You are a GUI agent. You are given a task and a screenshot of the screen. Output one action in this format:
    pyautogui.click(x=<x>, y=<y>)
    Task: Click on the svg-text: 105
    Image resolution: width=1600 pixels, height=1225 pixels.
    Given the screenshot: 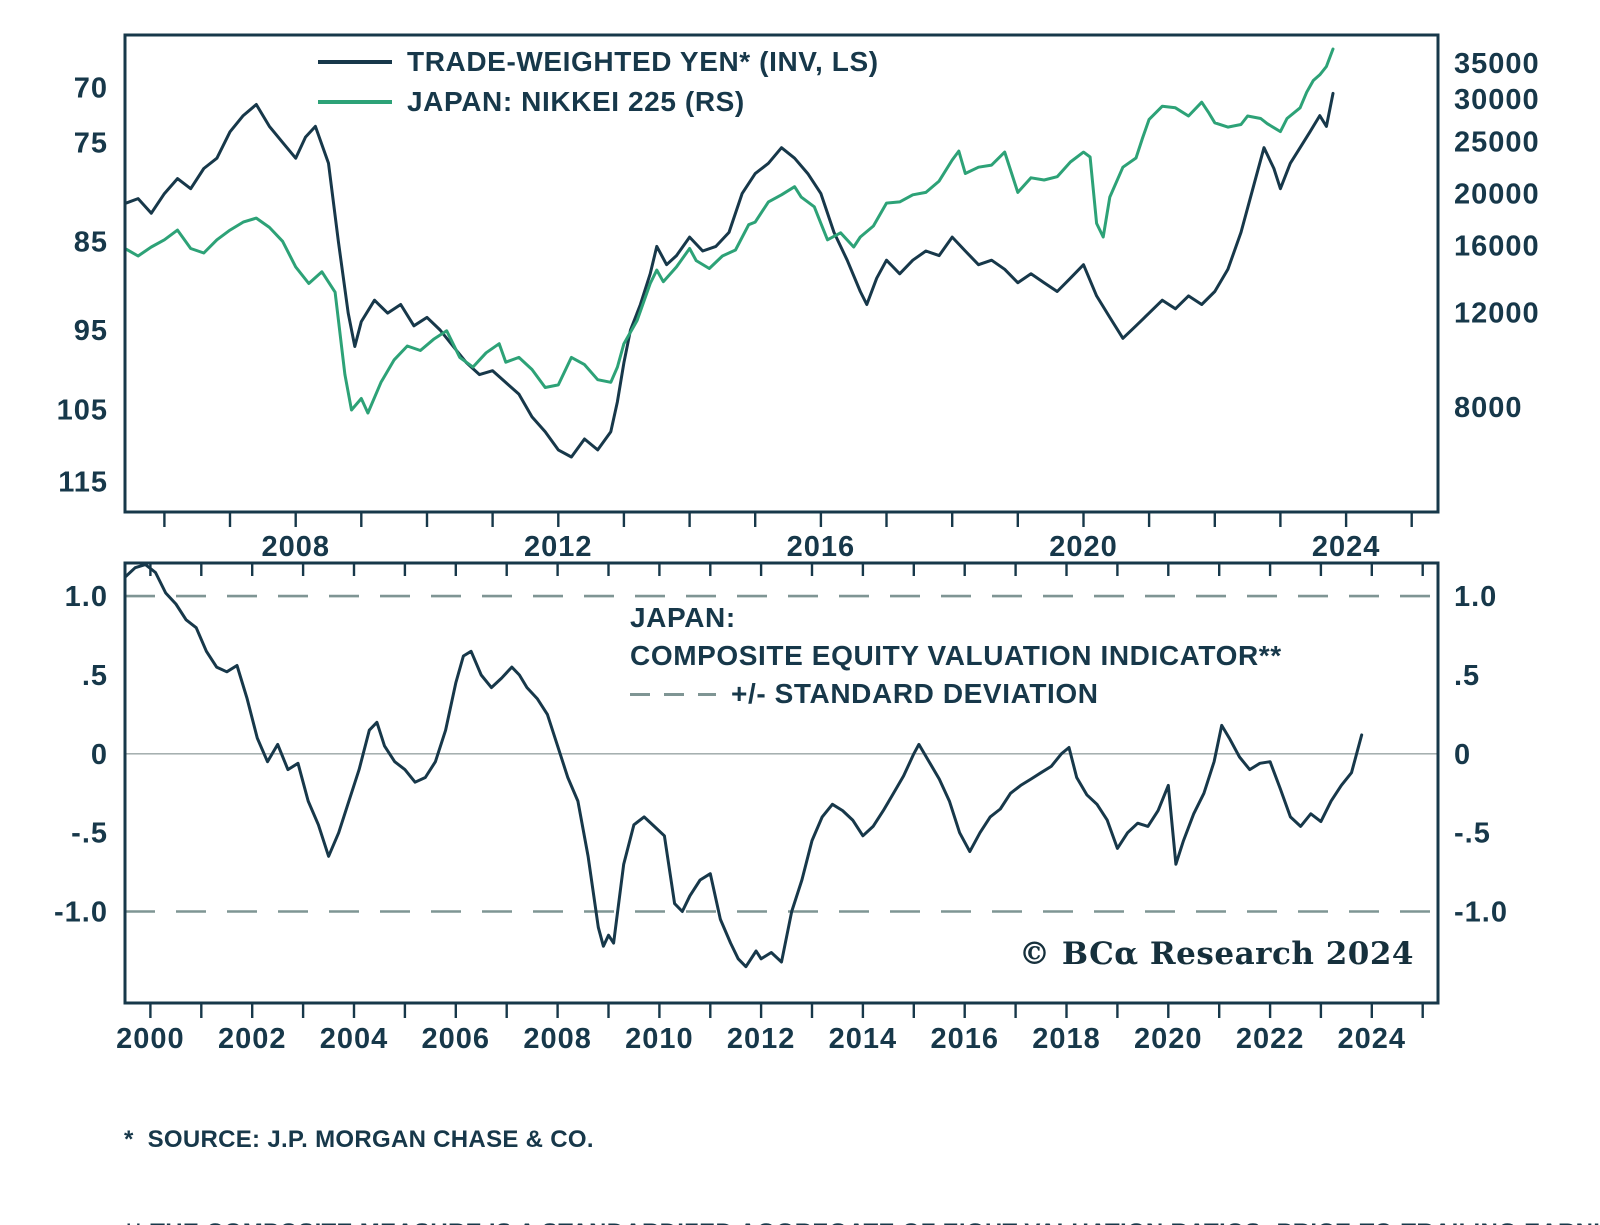 What is the action you would take?
    pyautogui.click(x=82, y=410)
    